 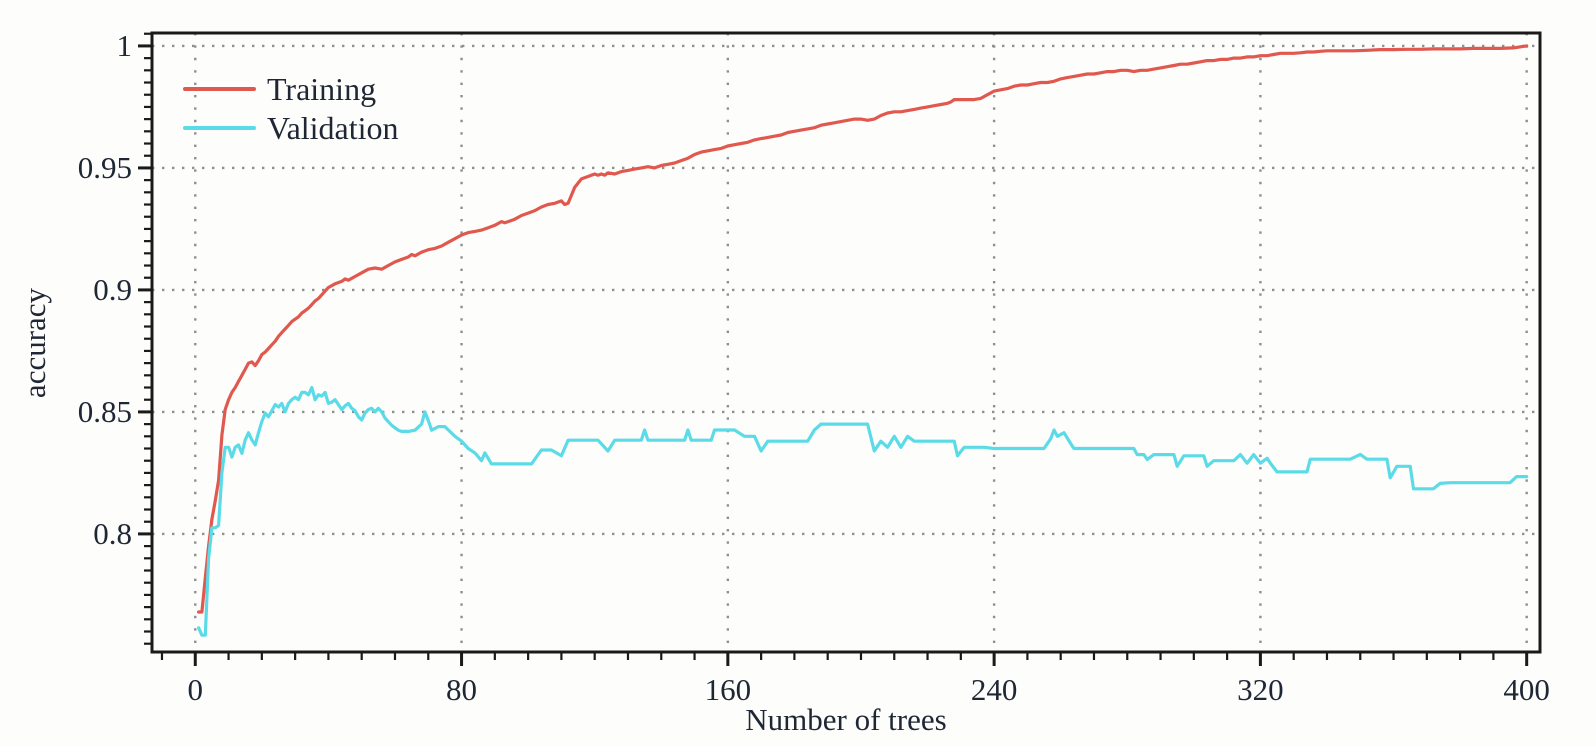 I want to click on legend-entry-validation: Validation, so click(x=291, y=127).